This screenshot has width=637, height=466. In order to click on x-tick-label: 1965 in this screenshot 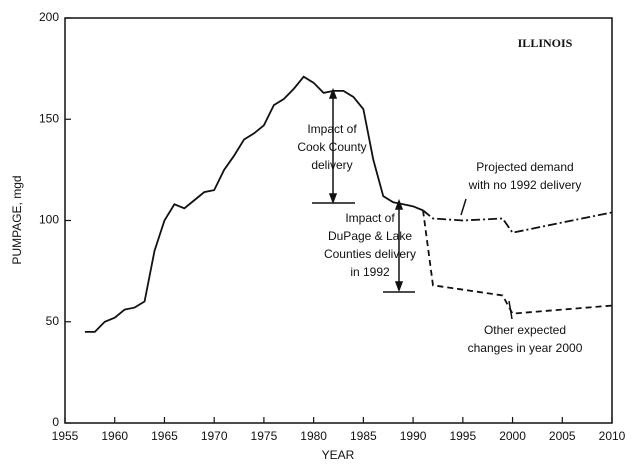, I will do `click(164, 436)`.